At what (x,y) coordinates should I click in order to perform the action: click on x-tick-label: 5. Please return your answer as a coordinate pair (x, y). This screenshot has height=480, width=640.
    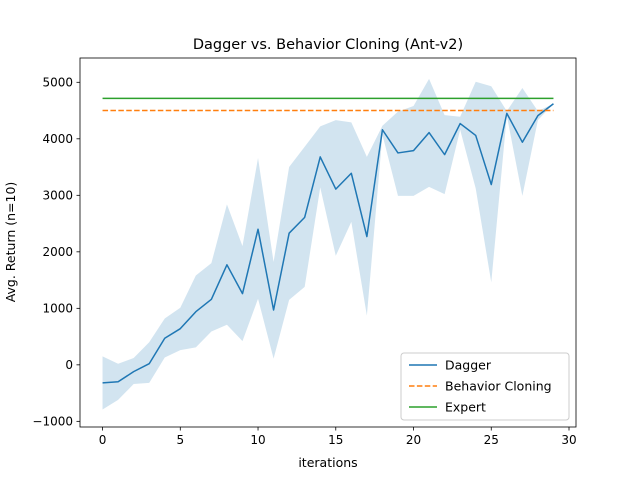
    Looking at the image, I should click on (180, 440).